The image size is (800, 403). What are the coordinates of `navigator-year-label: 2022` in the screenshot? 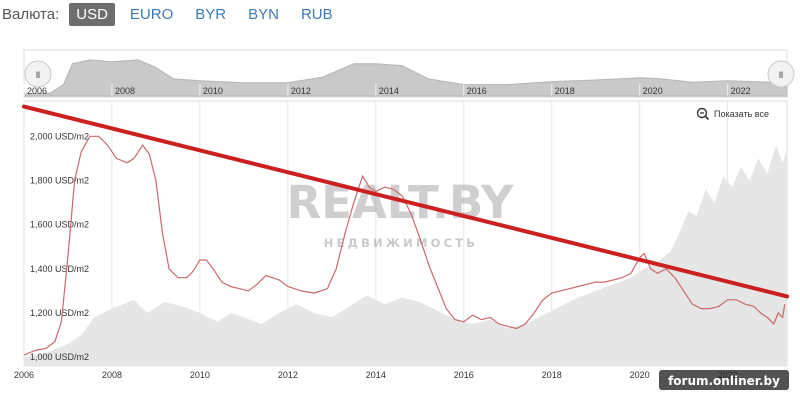 It's located at (741, 91).